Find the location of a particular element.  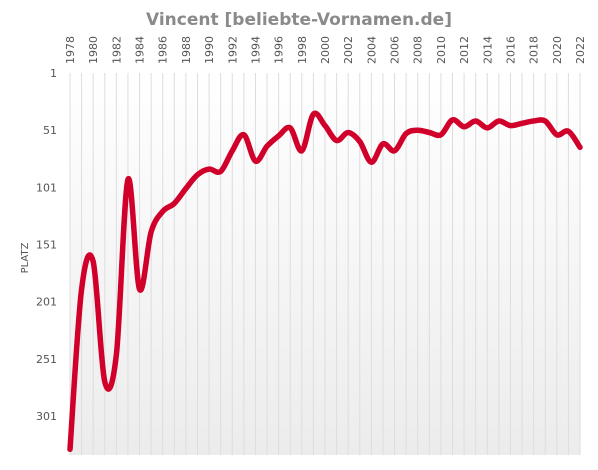

x-tick-label: 2000 is located at coordinates (325, 50).